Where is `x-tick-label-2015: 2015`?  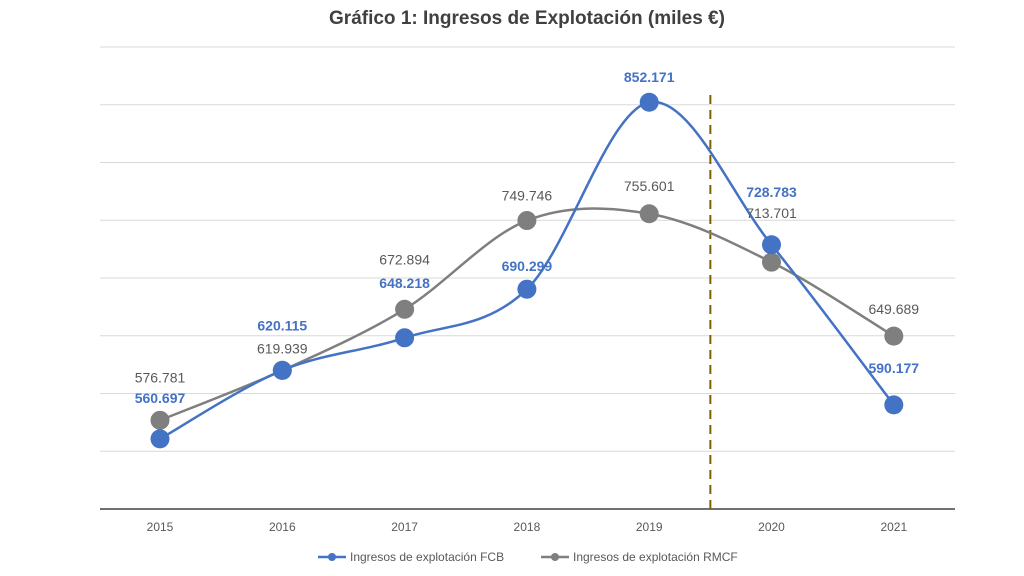
x-tick-label-2015: 2015 is located at coordinates (160, 527).